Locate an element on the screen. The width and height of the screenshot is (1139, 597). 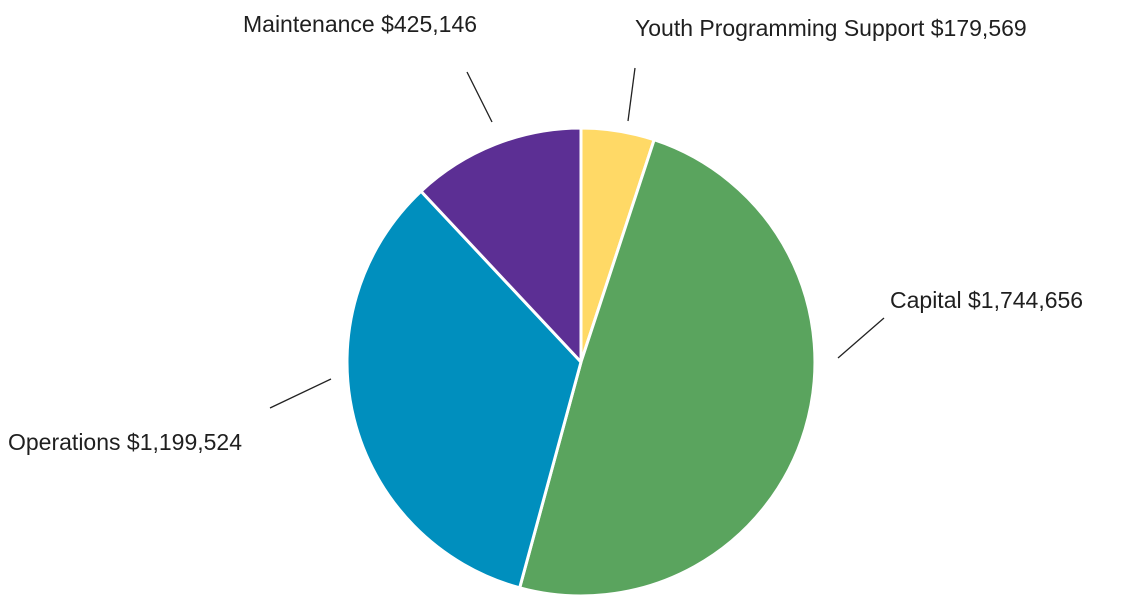
pie-slice-operations is located at coordinates (464, 389).